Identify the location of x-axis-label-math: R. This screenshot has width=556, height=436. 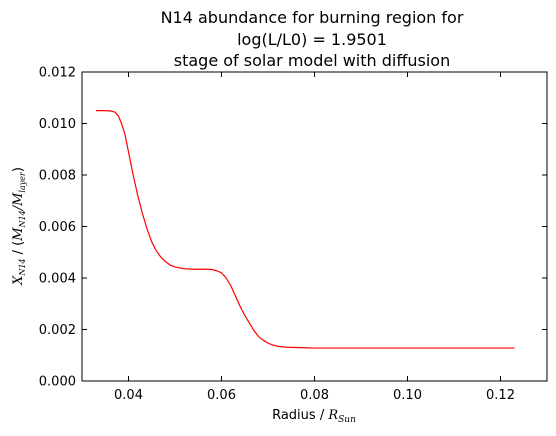
(332, 415).